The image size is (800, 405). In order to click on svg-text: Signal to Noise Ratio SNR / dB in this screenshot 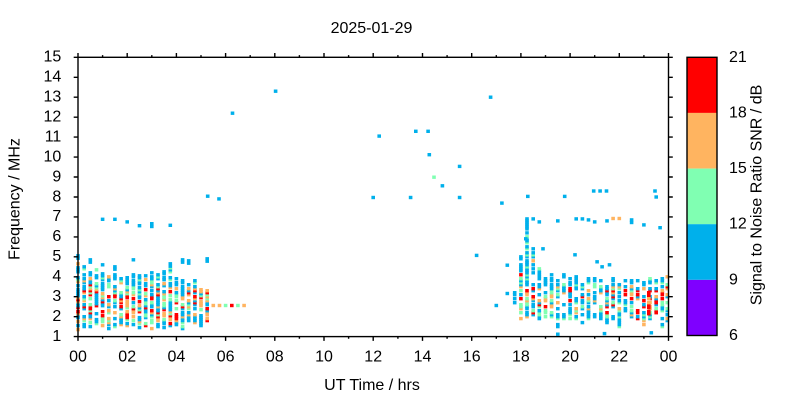, I will do `click(757, 195)`.